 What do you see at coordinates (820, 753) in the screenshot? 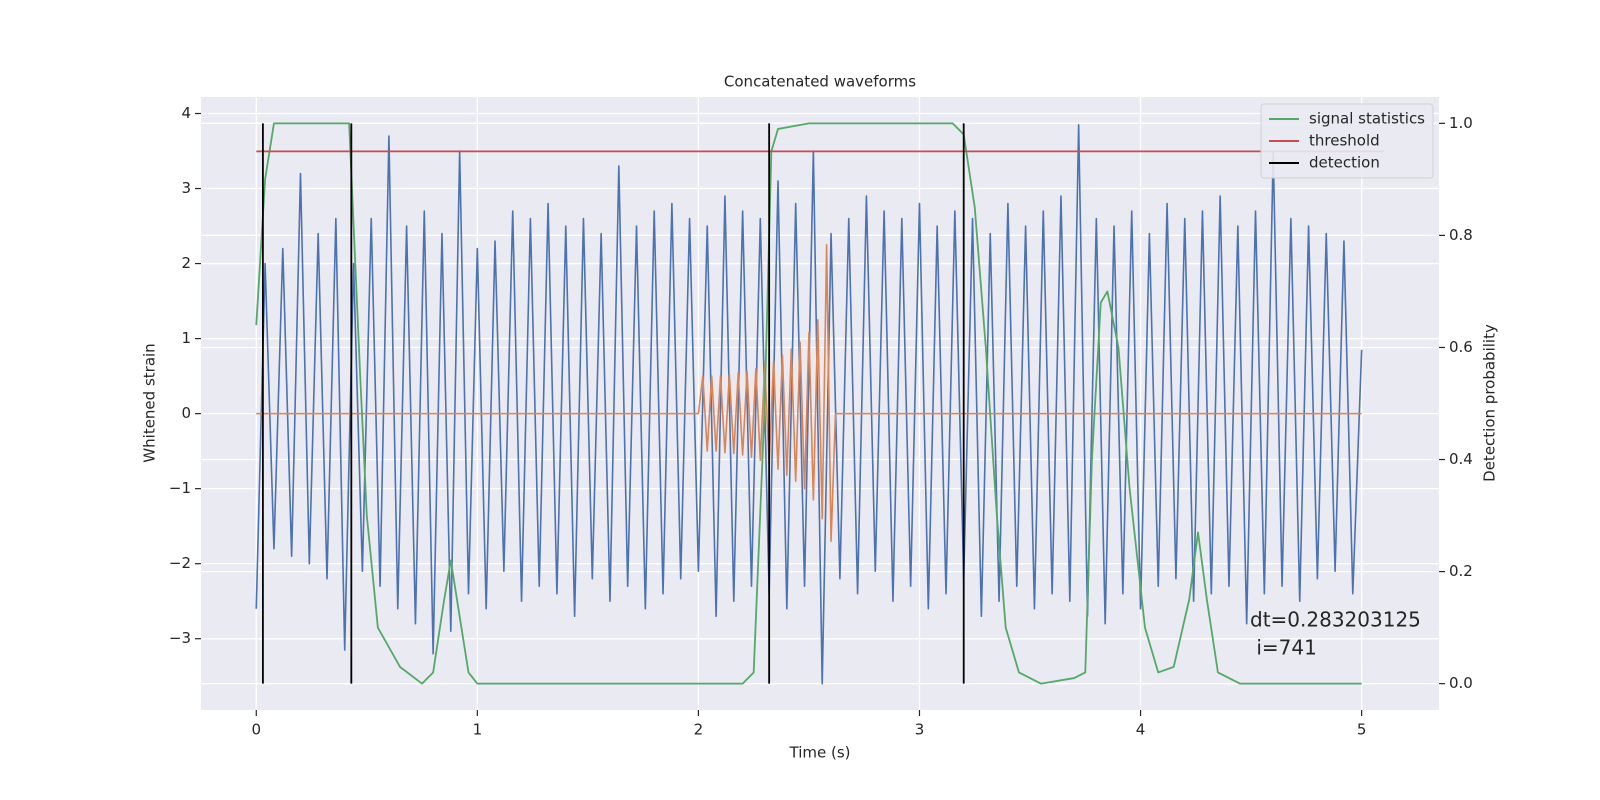
I see `x-axis-label: Time (s)` at bounding box center [820, 753].